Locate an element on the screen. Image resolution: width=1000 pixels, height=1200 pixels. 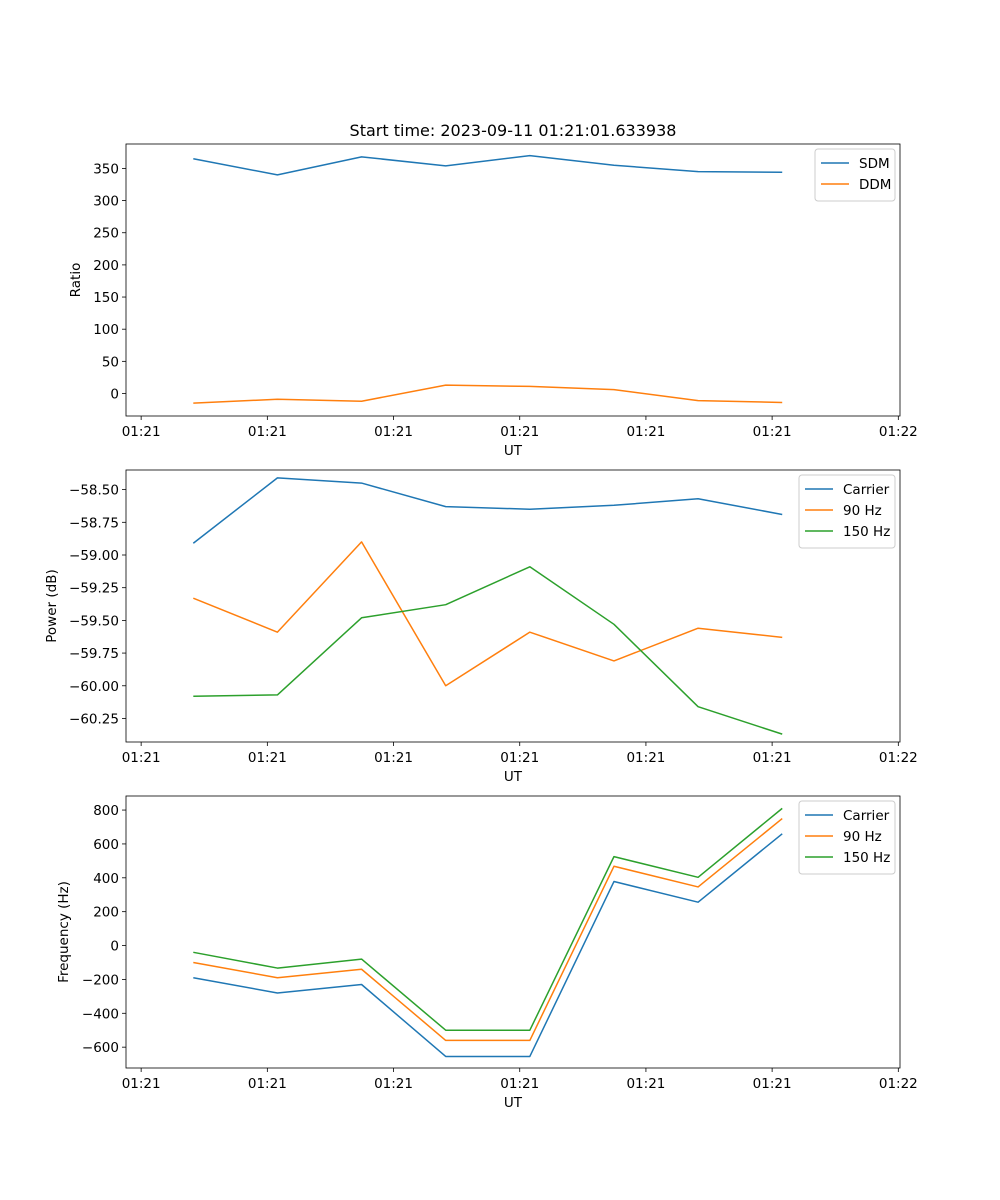
y-tick-label: −59.50 is located at coordinates (94, 621).